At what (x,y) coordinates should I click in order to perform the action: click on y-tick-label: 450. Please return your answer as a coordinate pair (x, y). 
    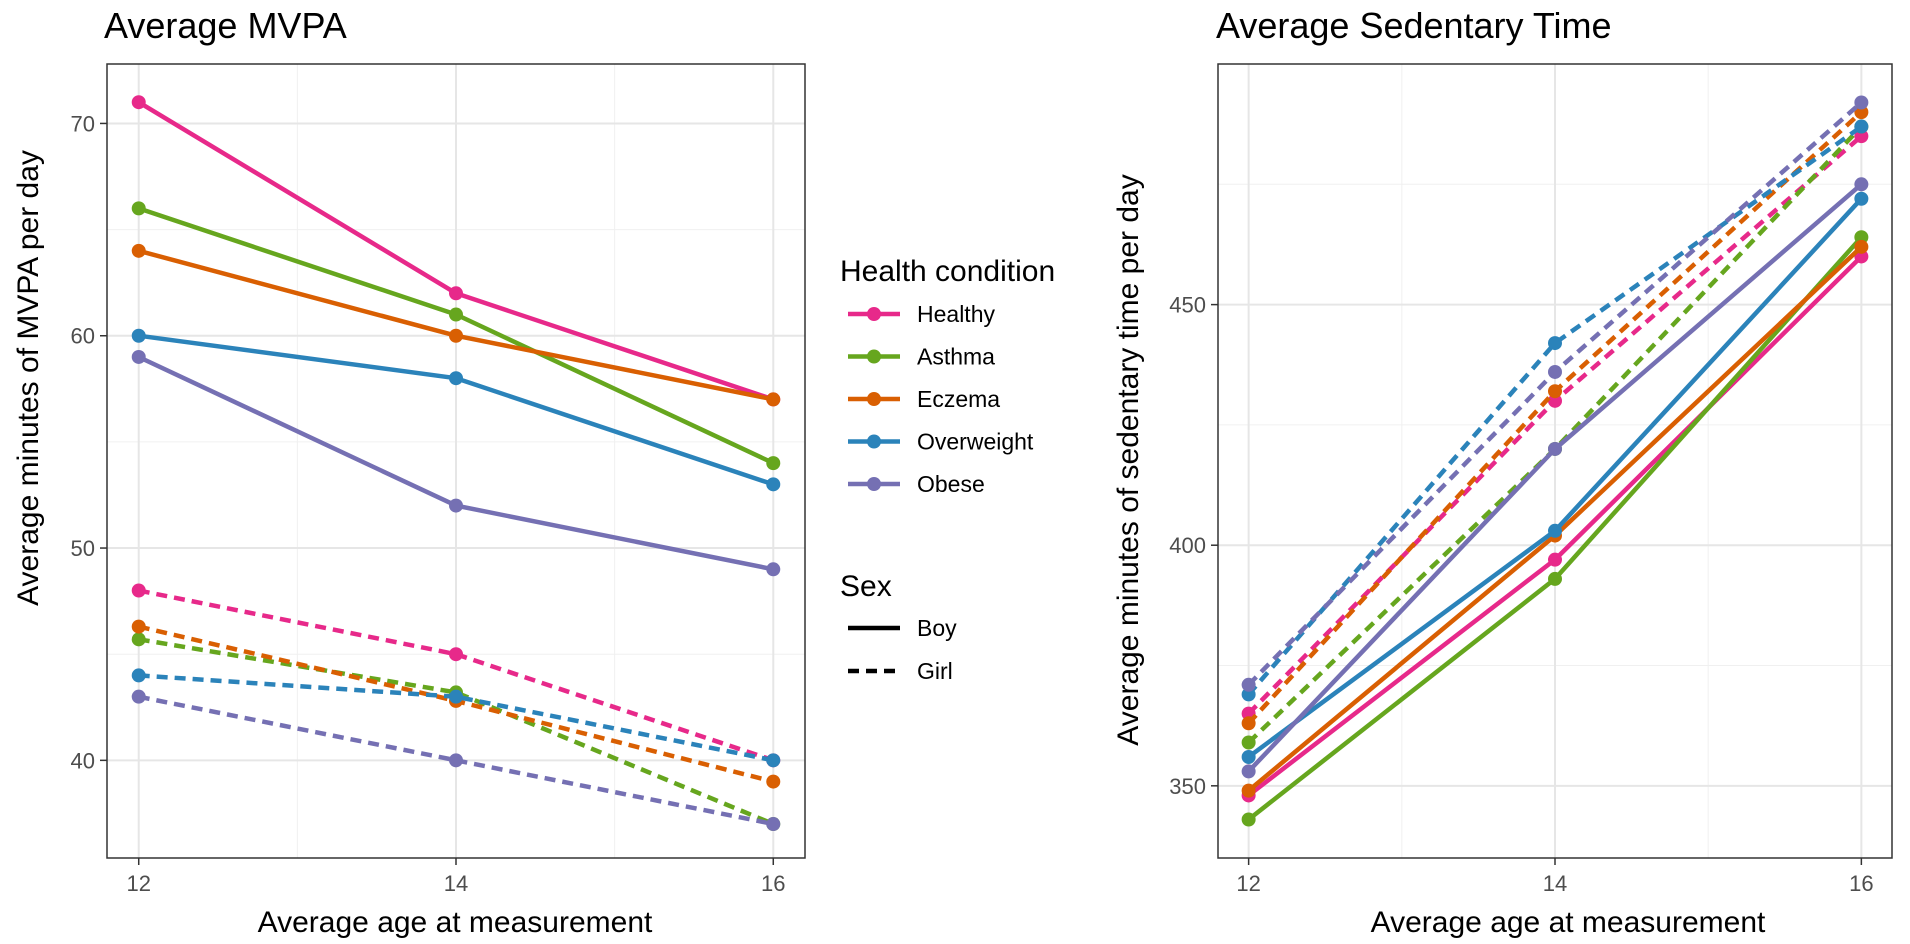
    Looking at the image, I should click on (1187, 305).